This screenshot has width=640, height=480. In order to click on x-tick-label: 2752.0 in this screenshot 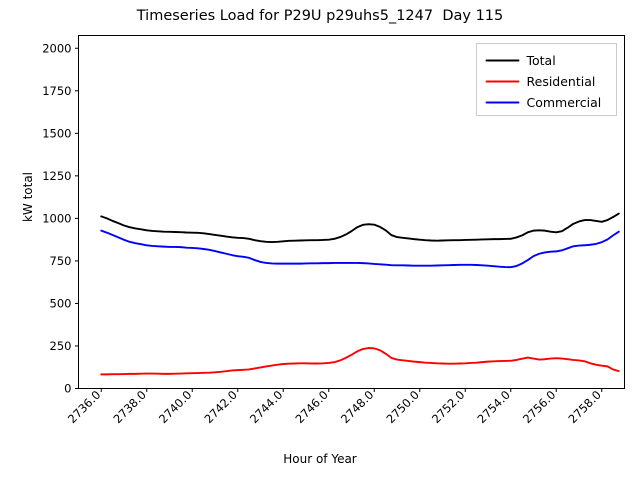, I will do `click(448, 407)`.